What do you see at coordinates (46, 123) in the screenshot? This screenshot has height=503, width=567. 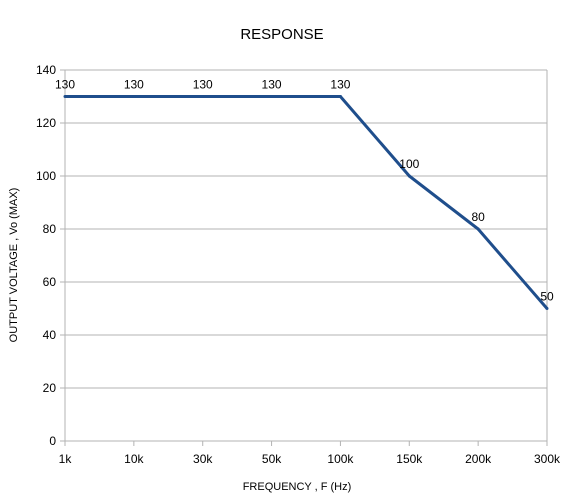 I see `y-tick-label: 120` at bounding box center [46, 123].